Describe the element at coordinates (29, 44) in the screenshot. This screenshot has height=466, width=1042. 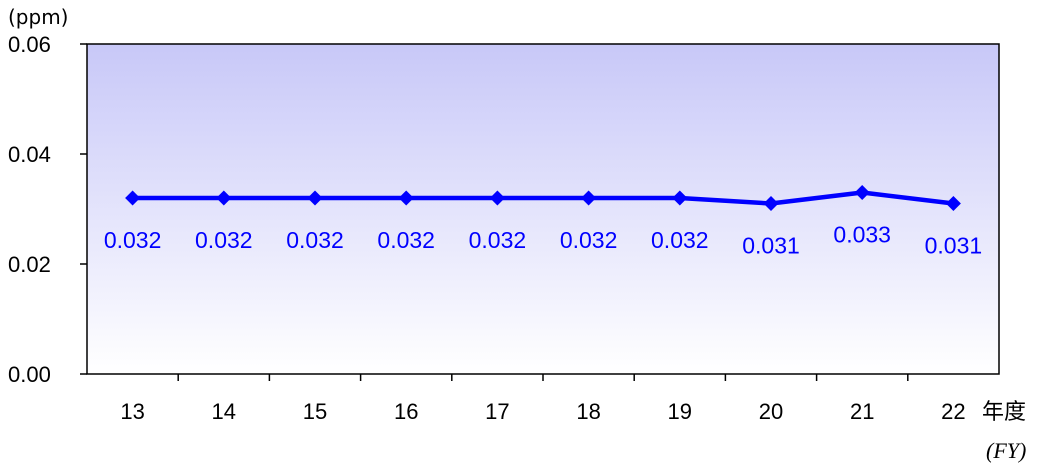
I see `y-tick-label: 0.06` at that location.